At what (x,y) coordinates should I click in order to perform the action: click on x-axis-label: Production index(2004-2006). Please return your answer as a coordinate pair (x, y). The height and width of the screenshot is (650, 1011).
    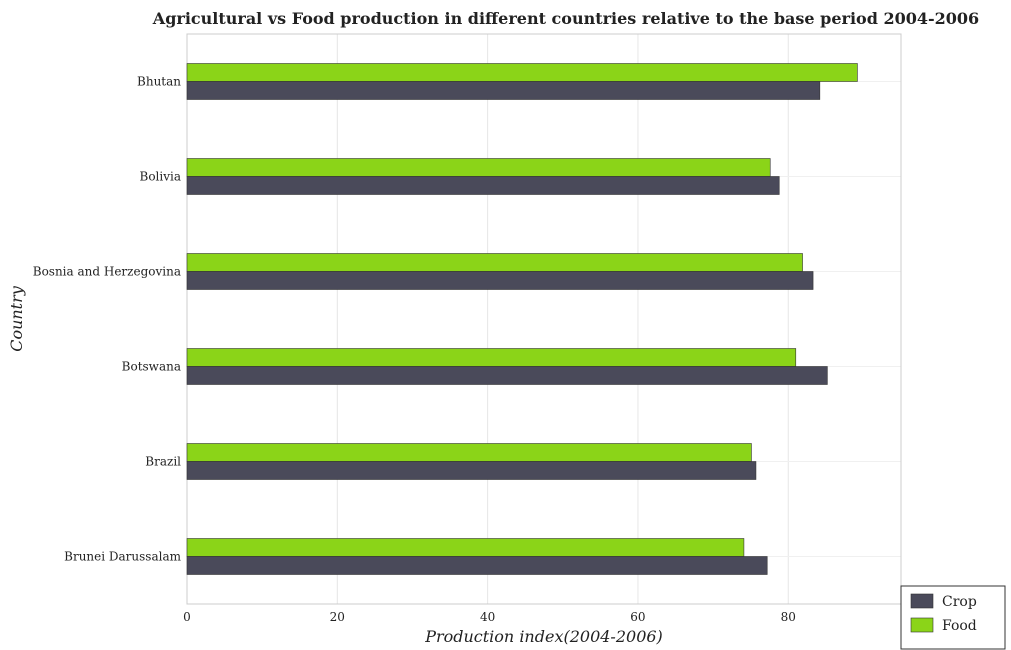
    Looking at the image, I should click on (543, 636).